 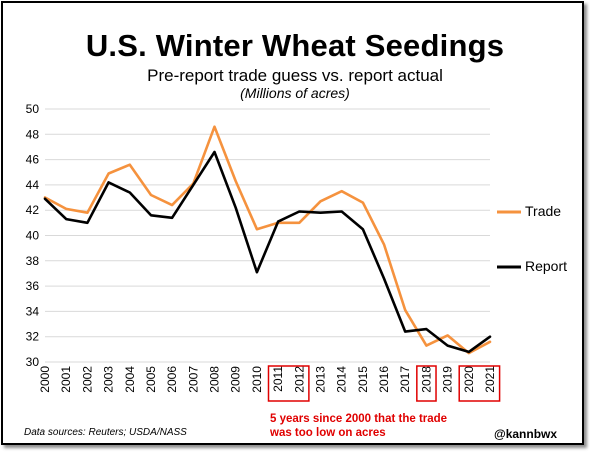 I want to click on x-tick-label-2003: 2003, so click(x=109, y=379).